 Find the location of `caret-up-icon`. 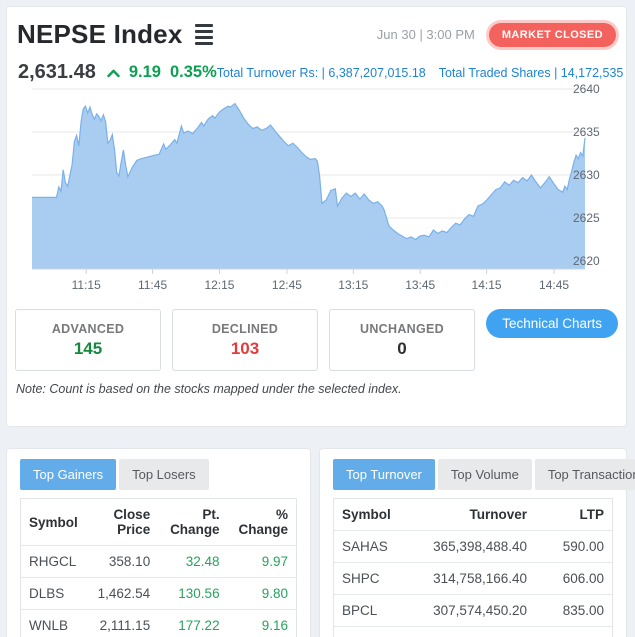

caret-up-icon is located at coordinates (113, 73).